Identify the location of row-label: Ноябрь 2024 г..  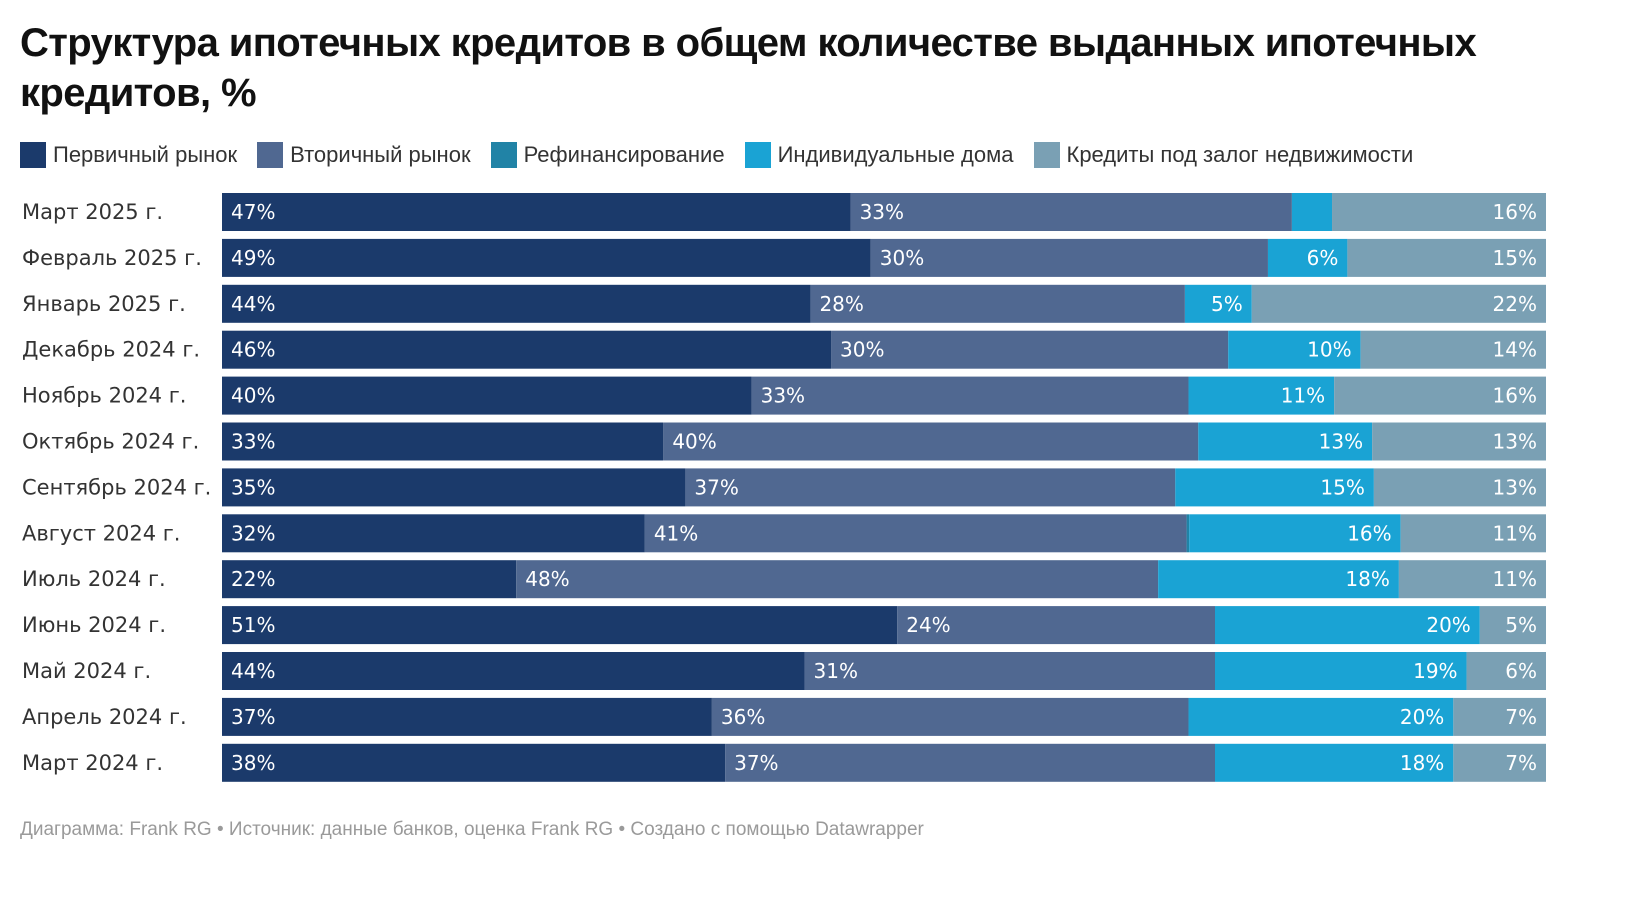
(104, 396).